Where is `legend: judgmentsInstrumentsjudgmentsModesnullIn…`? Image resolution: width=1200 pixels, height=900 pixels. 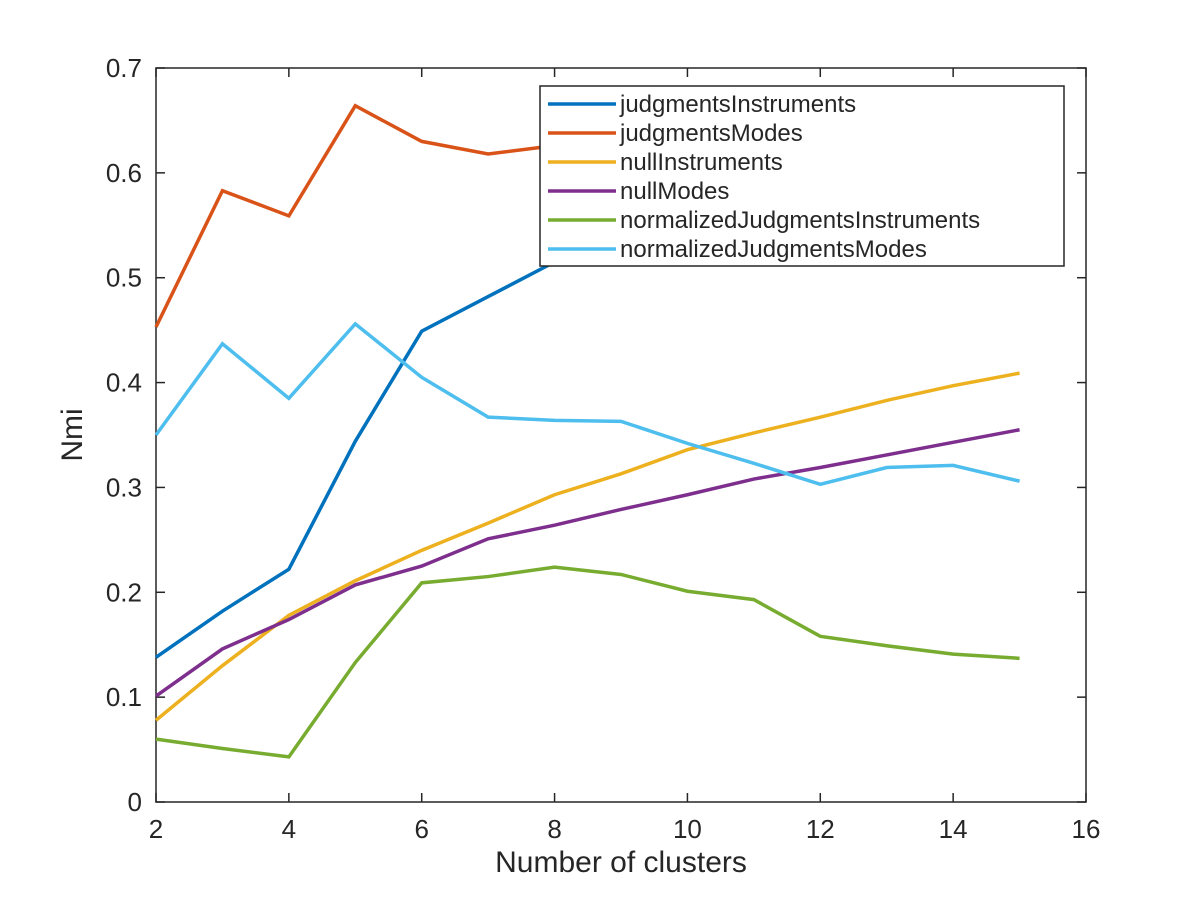 legend: judgmentsInstrumentsjudgmentsModesnullIn… is located at coordinates (802, 176).